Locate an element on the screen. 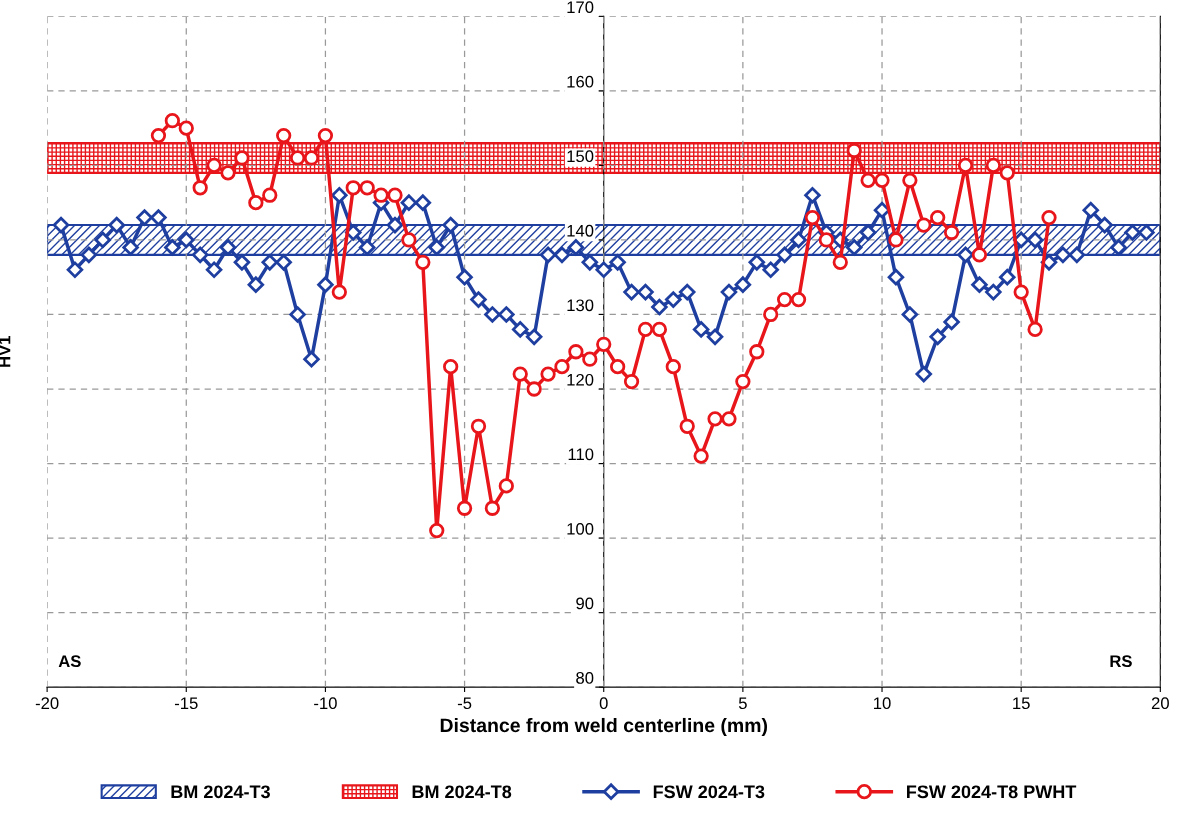 The height and width of the screenshot is (818, 1178). y-tick-label: 130 is located at coordinates (580, 305).